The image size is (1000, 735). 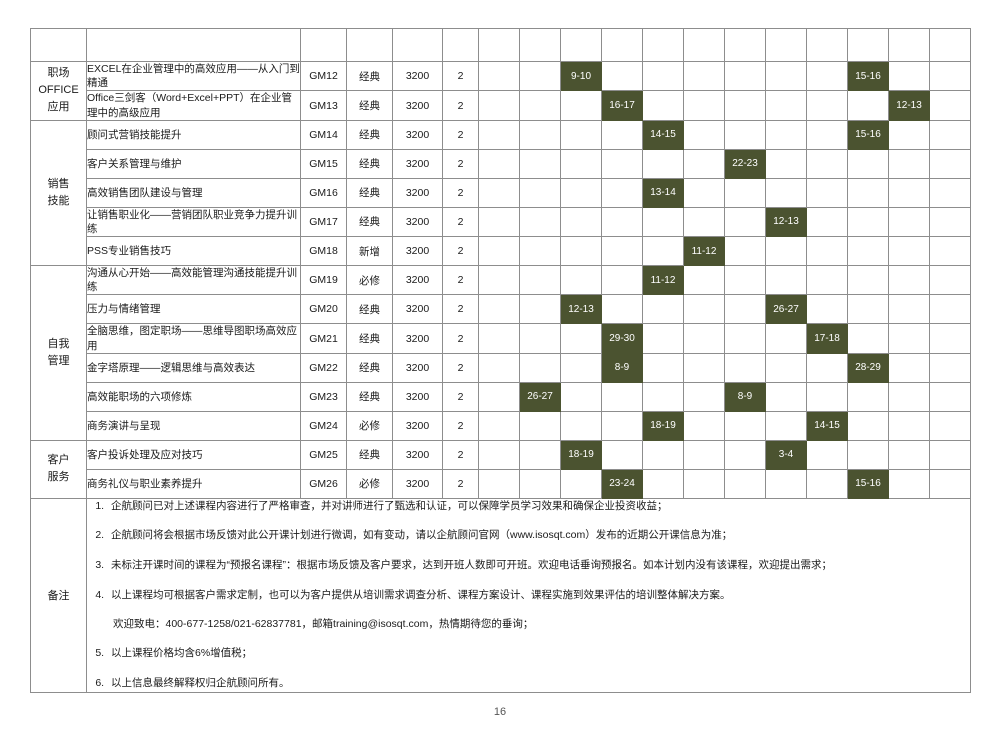 I want to click on course-name-cell: 顾问式营销技能提升, so click(x=193, y=134).